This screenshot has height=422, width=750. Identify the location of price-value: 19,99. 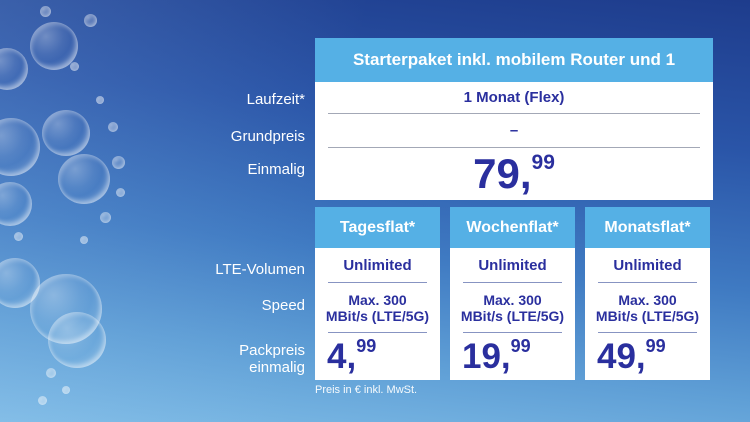
(496, 356).